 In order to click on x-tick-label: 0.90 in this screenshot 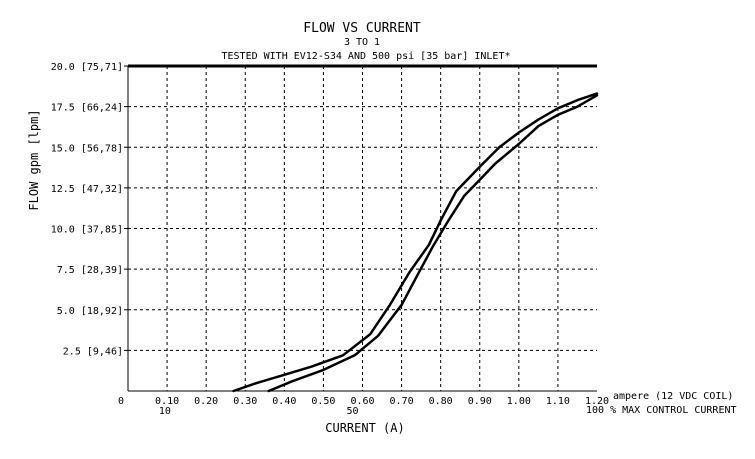, I will do `click(480, 401)`.